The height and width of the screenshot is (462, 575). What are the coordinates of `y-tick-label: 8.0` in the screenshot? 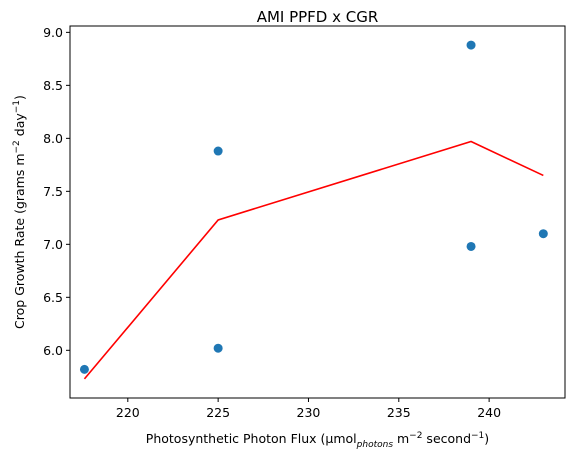 It's located at (53, 138).